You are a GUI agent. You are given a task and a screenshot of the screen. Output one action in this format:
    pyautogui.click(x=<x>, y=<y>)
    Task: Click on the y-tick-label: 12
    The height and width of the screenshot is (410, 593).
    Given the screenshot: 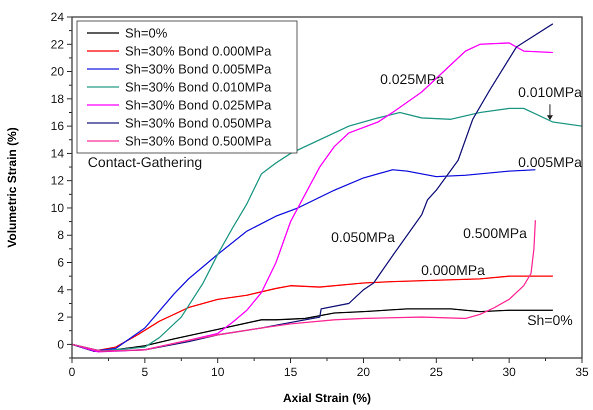 What is the action you would take?
    pyautogui.click(x=57, y=181)
    